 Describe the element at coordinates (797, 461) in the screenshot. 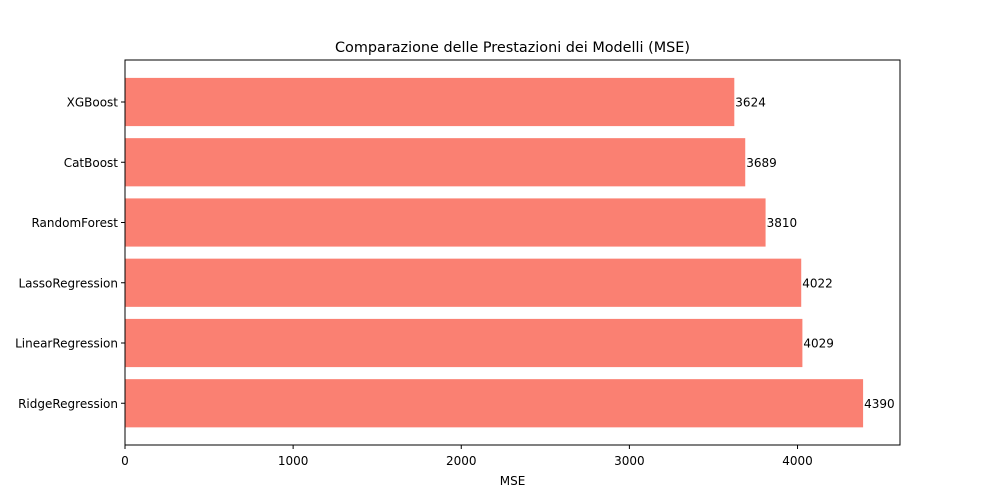

I see `x-tick-label: 4000` at that location.